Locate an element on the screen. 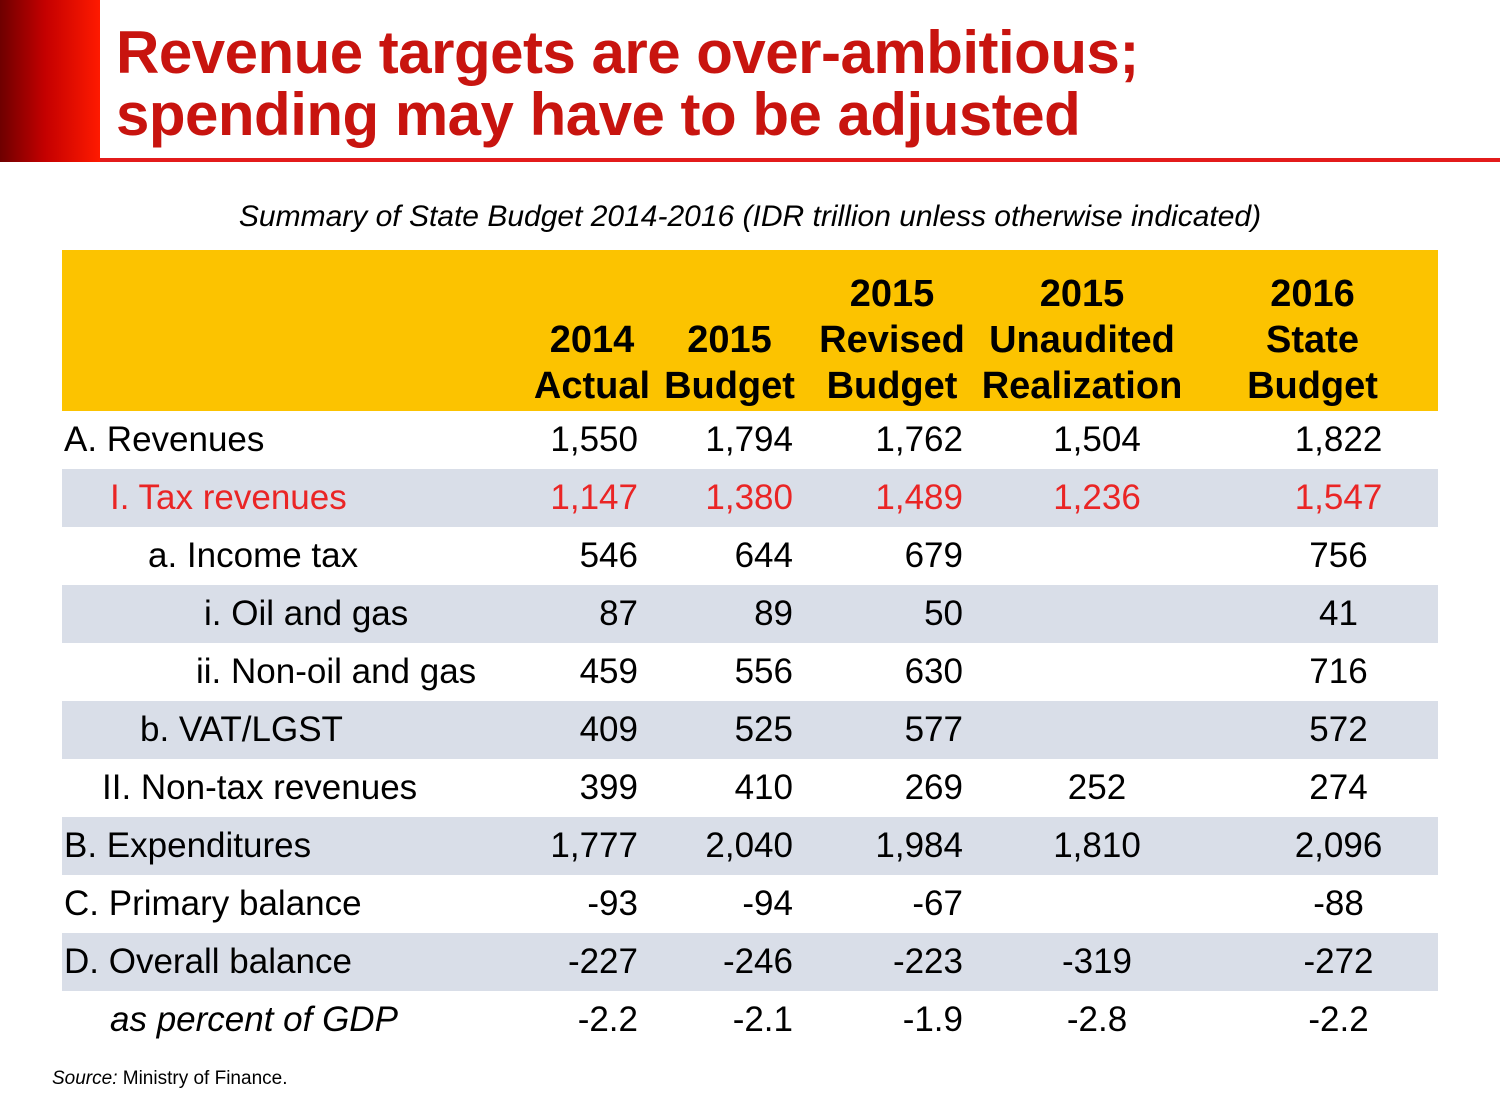  cell-2015-revised: -67 is located at coordinates (937, 903).